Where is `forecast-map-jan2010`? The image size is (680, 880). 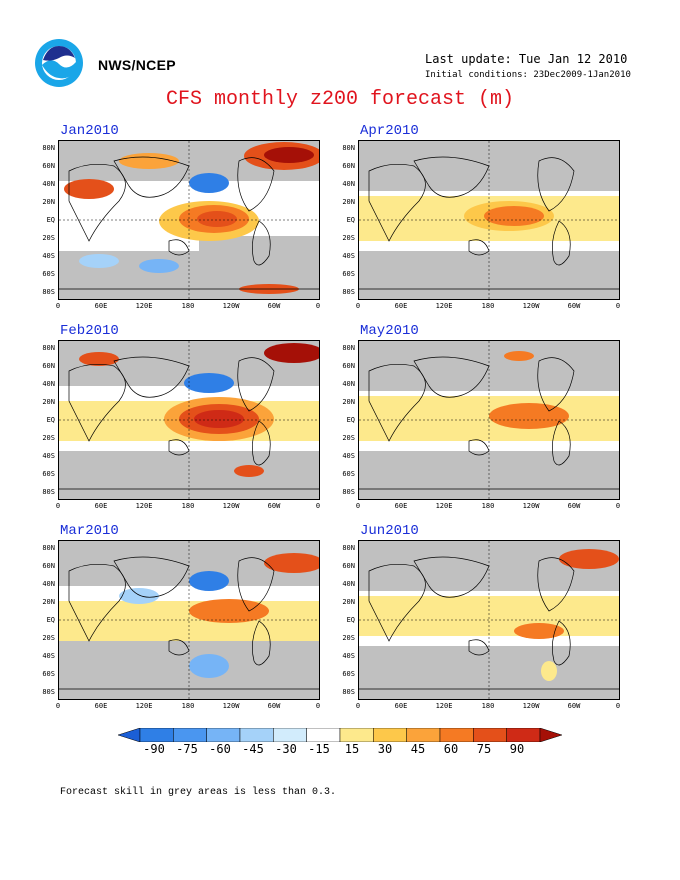
forecast-map-jan2010 is located at coordinates (189, 220).